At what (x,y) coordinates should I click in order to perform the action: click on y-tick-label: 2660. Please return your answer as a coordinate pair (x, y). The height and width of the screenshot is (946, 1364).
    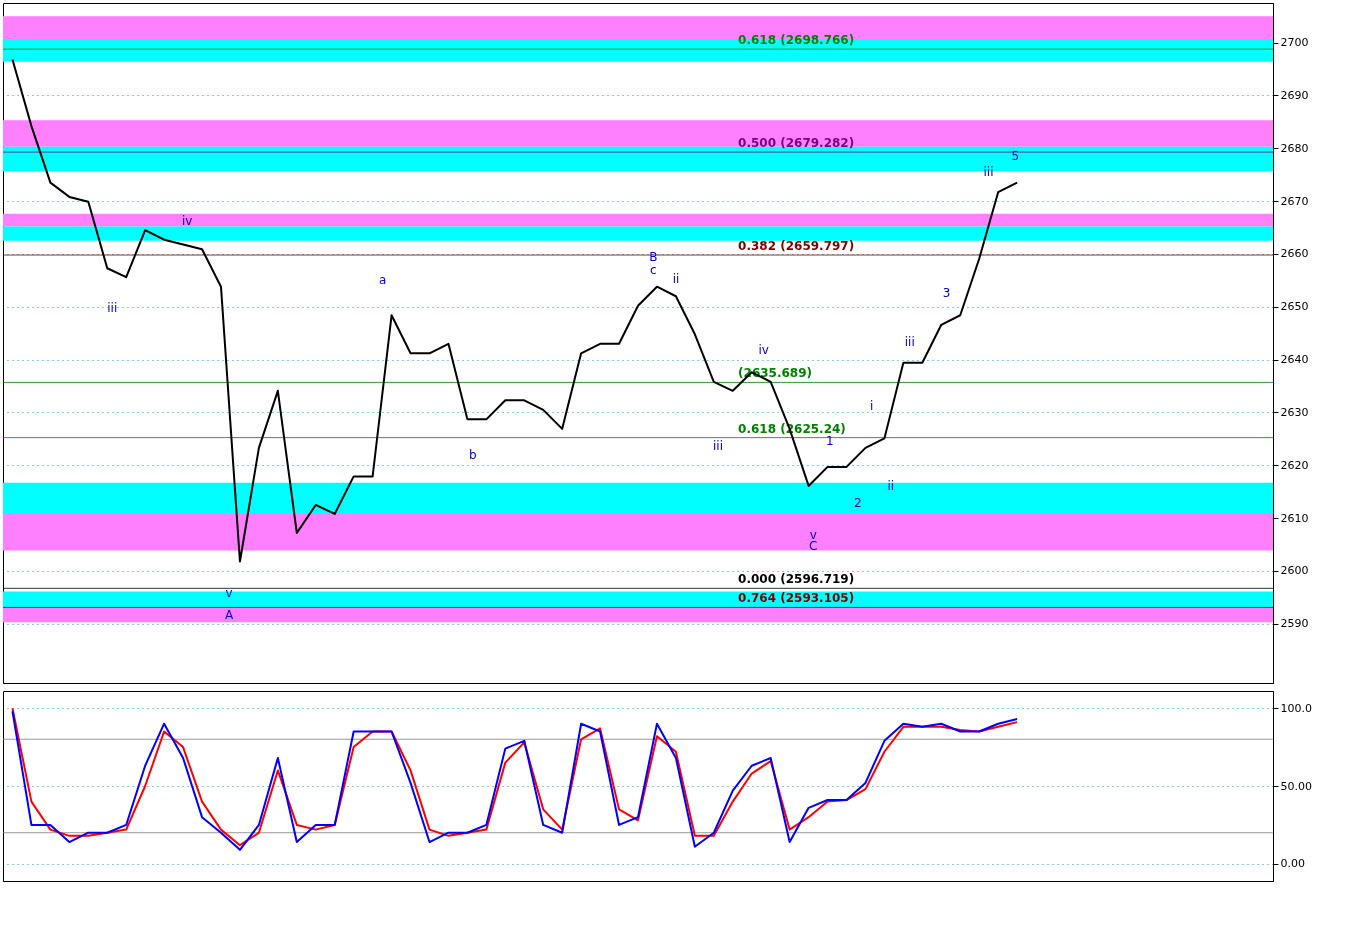
    Looking at the image, I should click on (1294, 254).